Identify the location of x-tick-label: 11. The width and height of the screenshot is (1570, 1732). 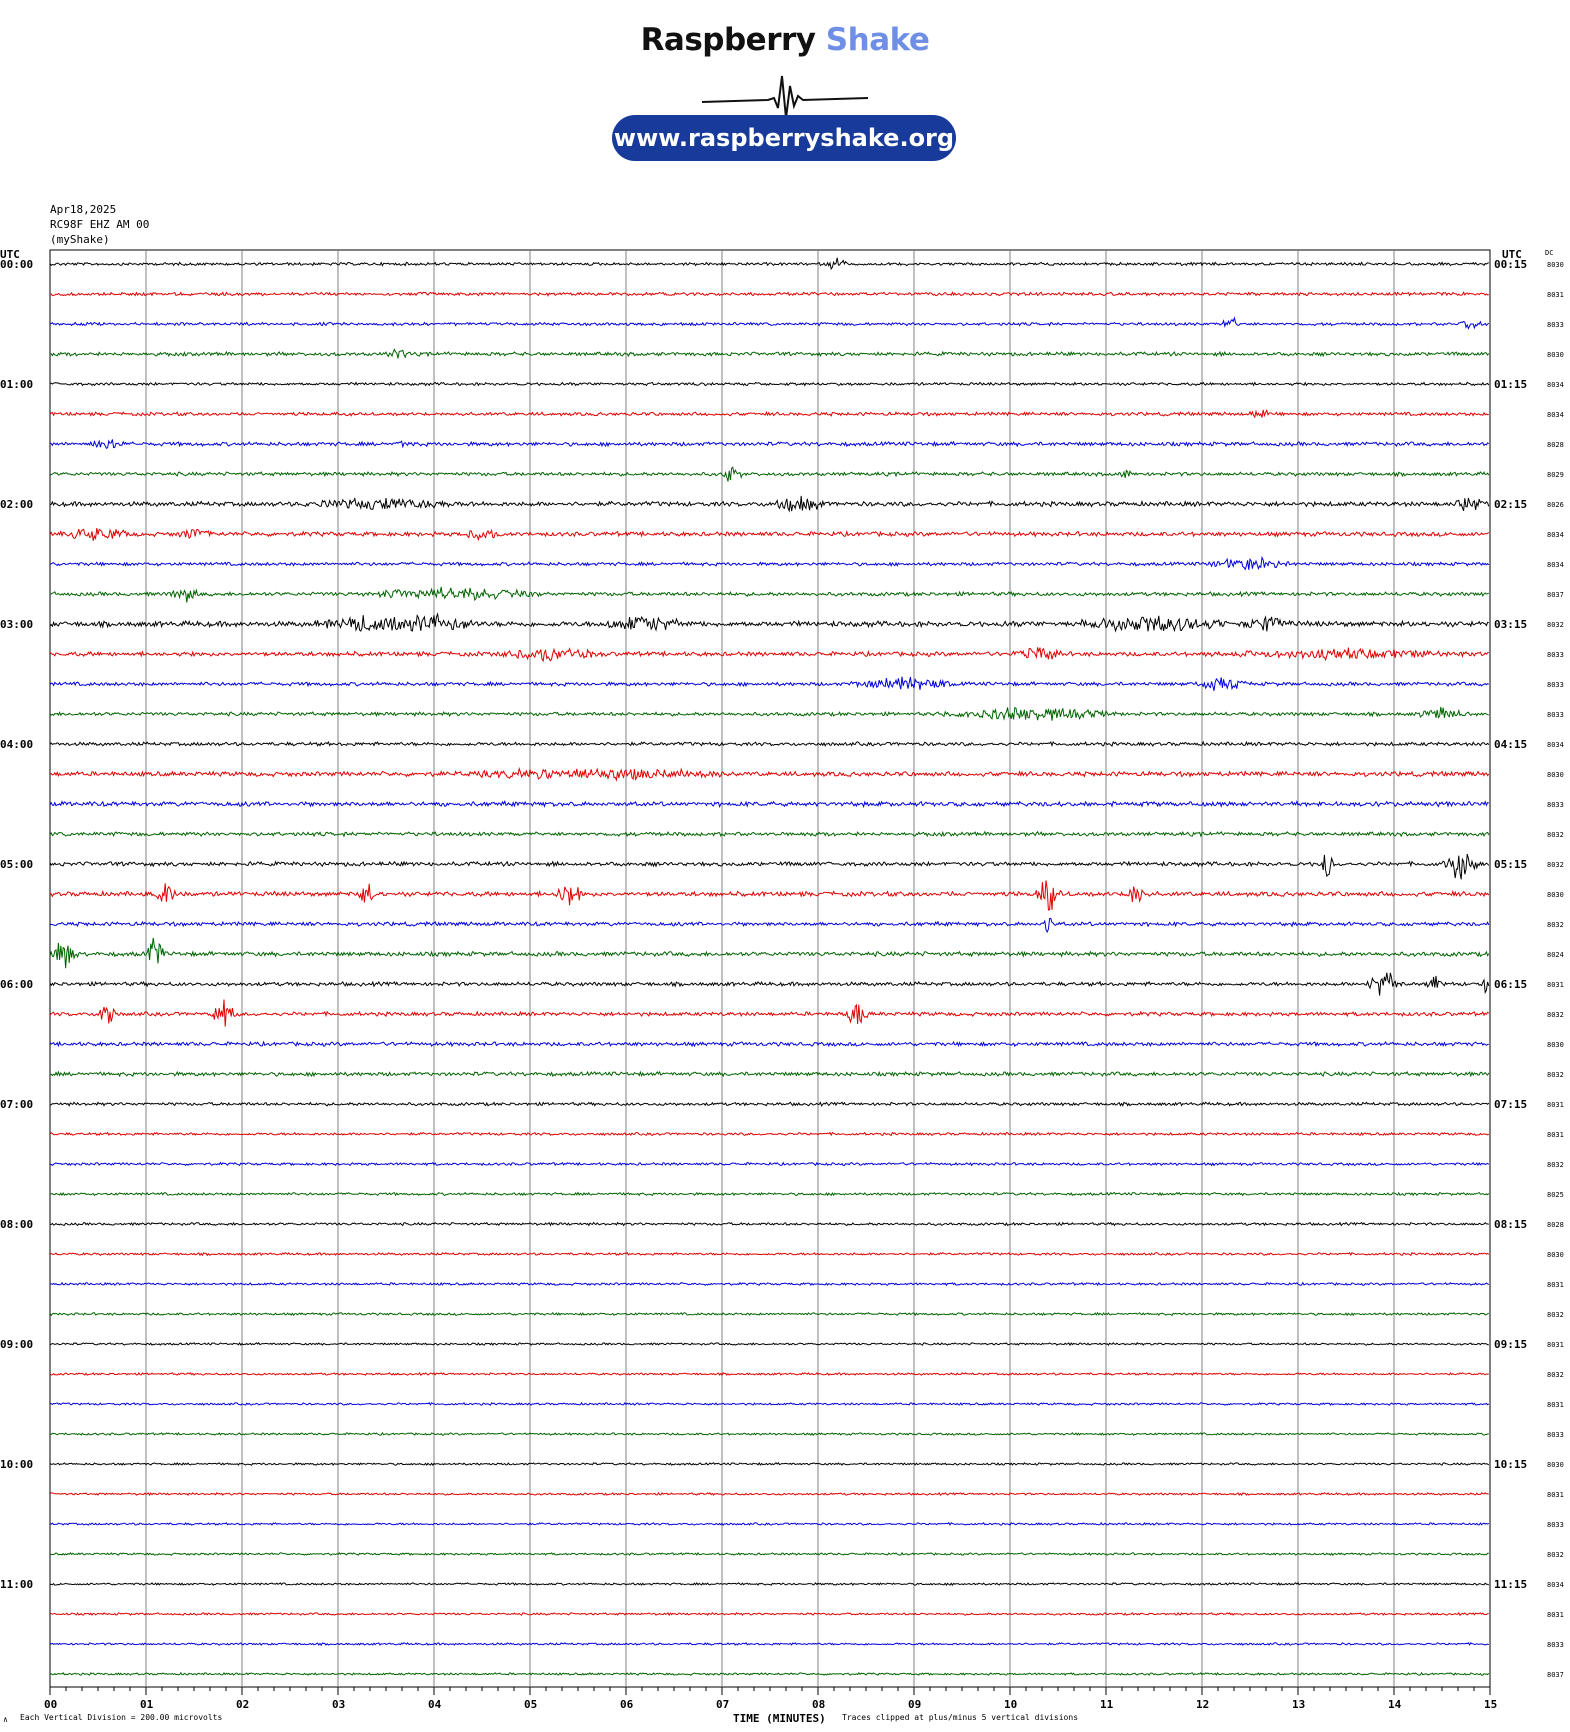
(1107, 1704).